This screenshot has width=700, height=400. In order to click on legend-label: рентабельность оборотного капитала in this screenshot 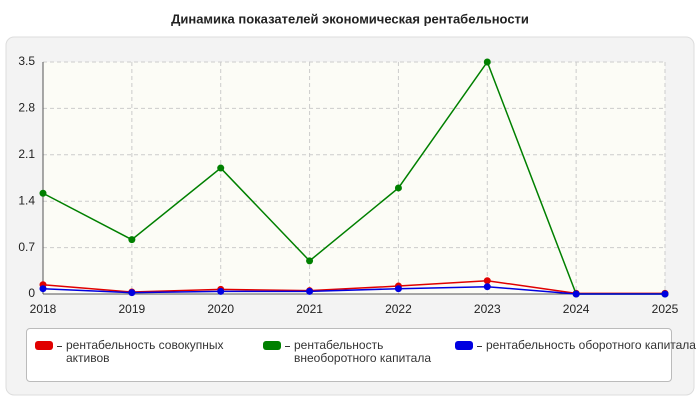, I will do `click(591, 345)`.